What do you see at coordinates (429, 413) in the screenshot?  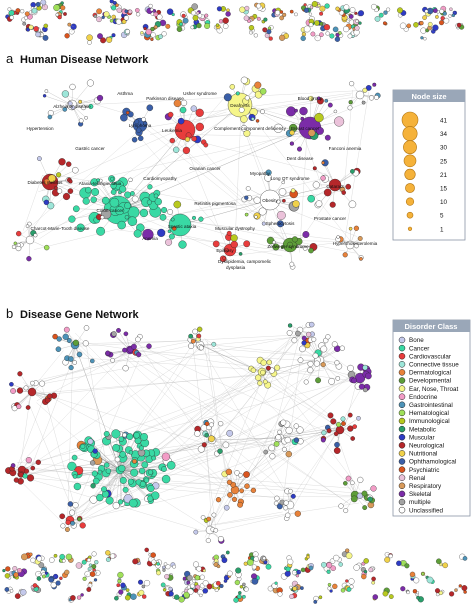 I see `disorder-class-label: Hematological` at bounding box center [429, 413].